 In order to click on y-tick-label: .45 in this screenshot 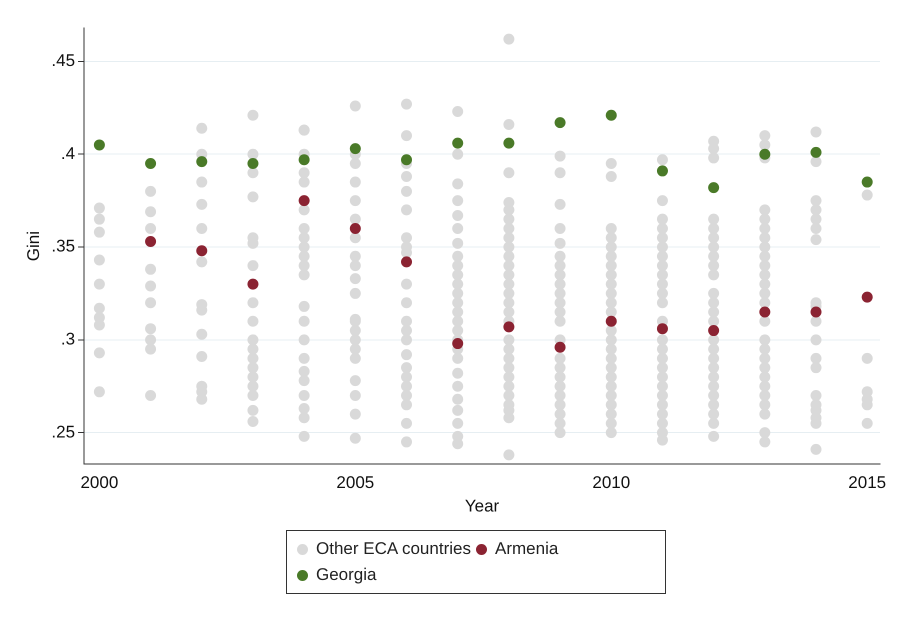, I will do `click(63, 60)`.